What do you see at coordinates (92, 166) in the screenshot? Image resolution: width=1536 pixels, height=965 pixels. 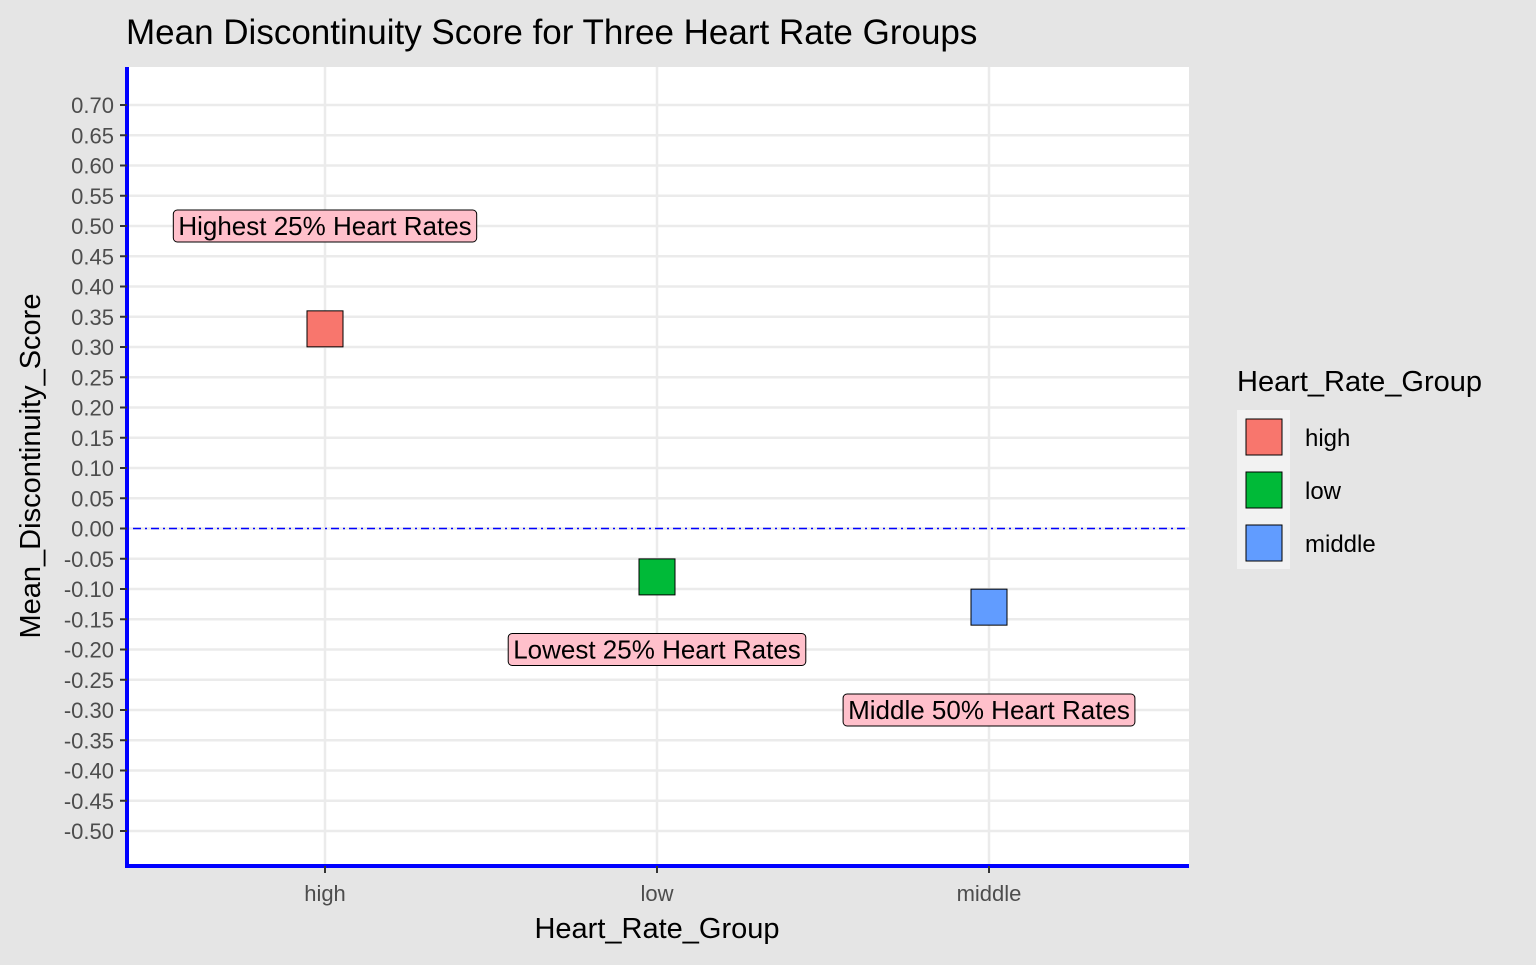 I see `y-tick-label: 0.60` at bounding box center [92, 166].